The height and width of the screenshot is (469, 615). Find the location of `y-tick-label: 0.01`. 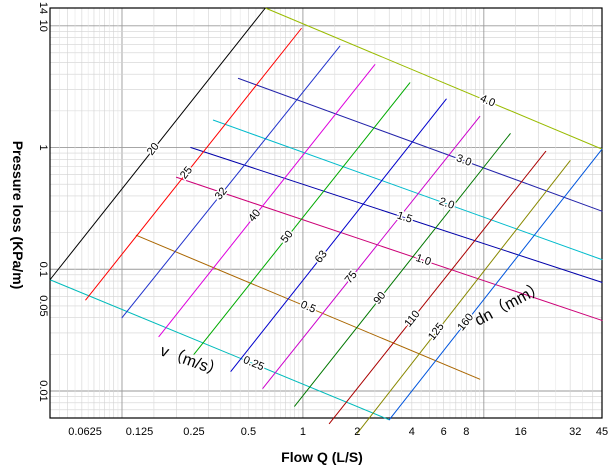

y-tick-label: 0.01 is located at coordinates (43, 390).